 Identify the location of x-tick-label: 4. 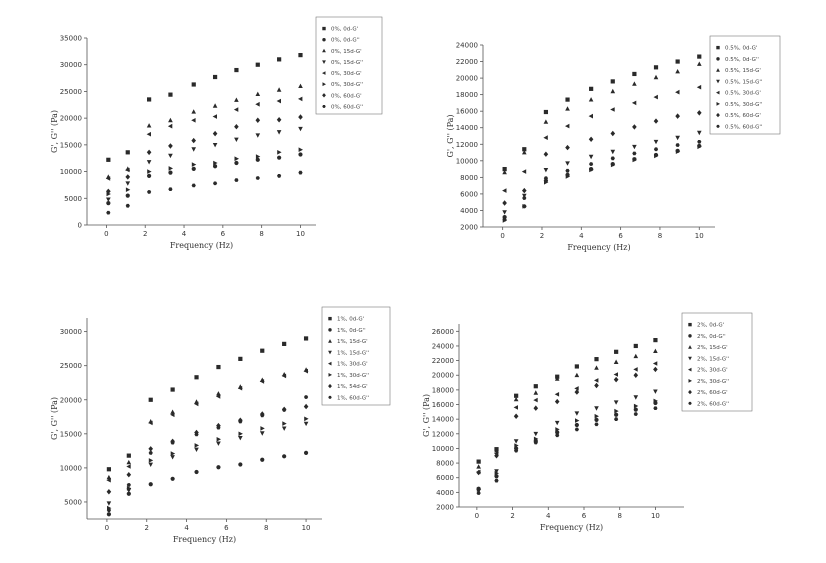
(184, 234).